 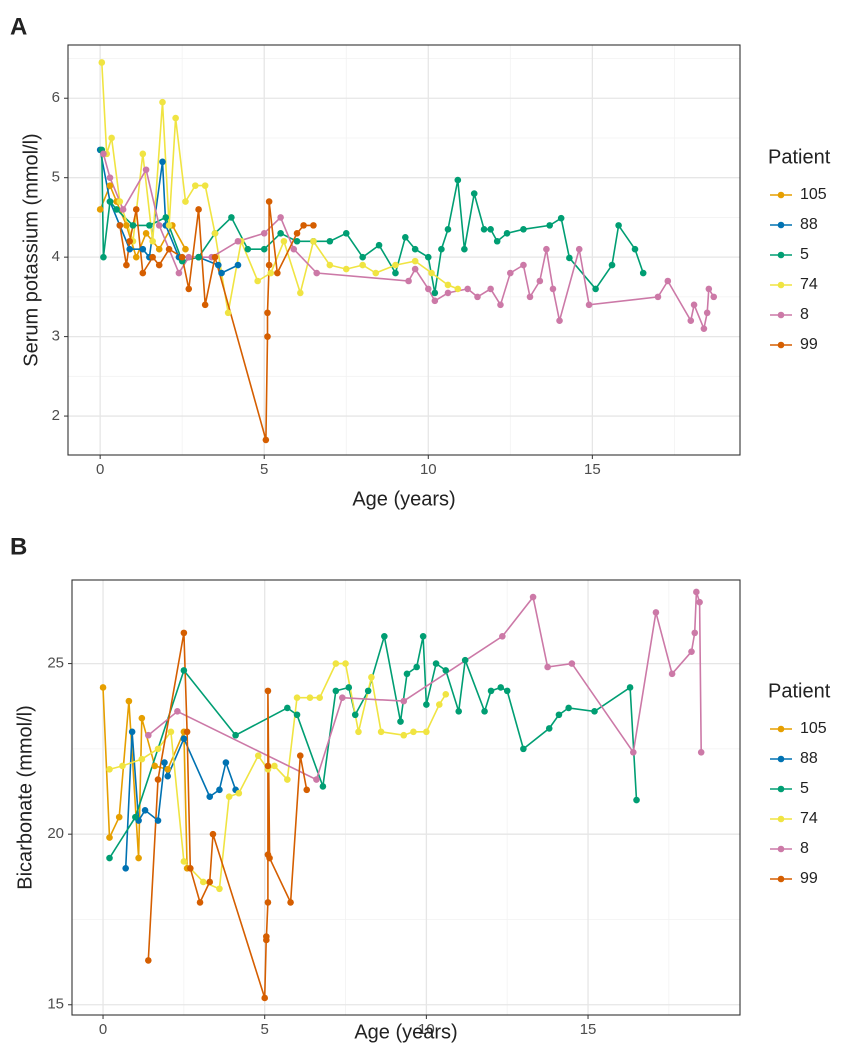 I want to click on x-tick-label: 15, so click(x=588, y=1029).